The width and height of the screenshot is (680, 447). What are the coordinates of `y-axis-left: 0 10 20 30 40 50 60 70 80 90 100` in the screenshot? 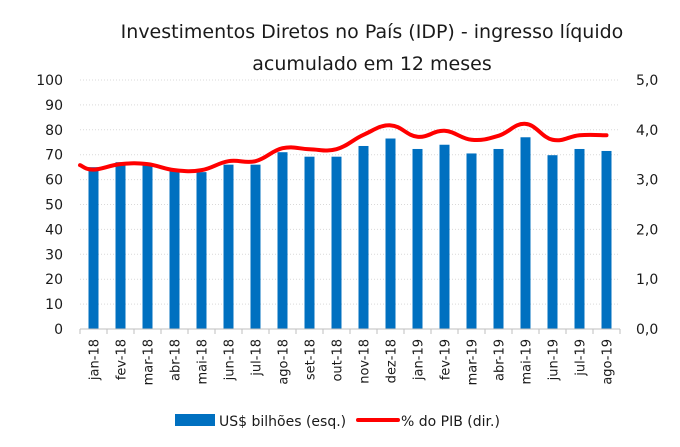 It's located at (49, 205).